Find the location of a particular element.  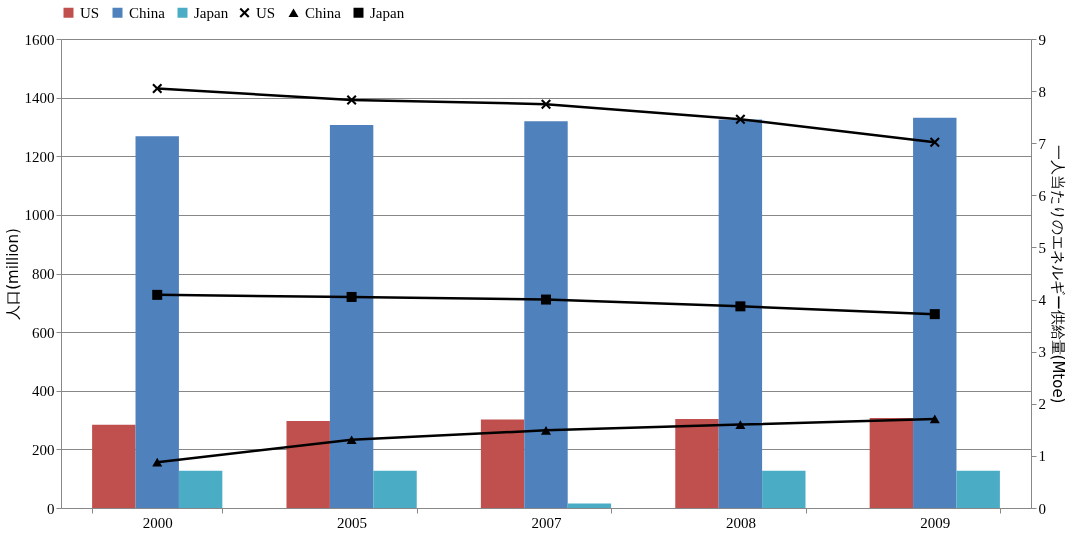

y2-axis-title: 一人当たりのエネルギー供給量(Mtoe) is located at coordinates (1058, 274).